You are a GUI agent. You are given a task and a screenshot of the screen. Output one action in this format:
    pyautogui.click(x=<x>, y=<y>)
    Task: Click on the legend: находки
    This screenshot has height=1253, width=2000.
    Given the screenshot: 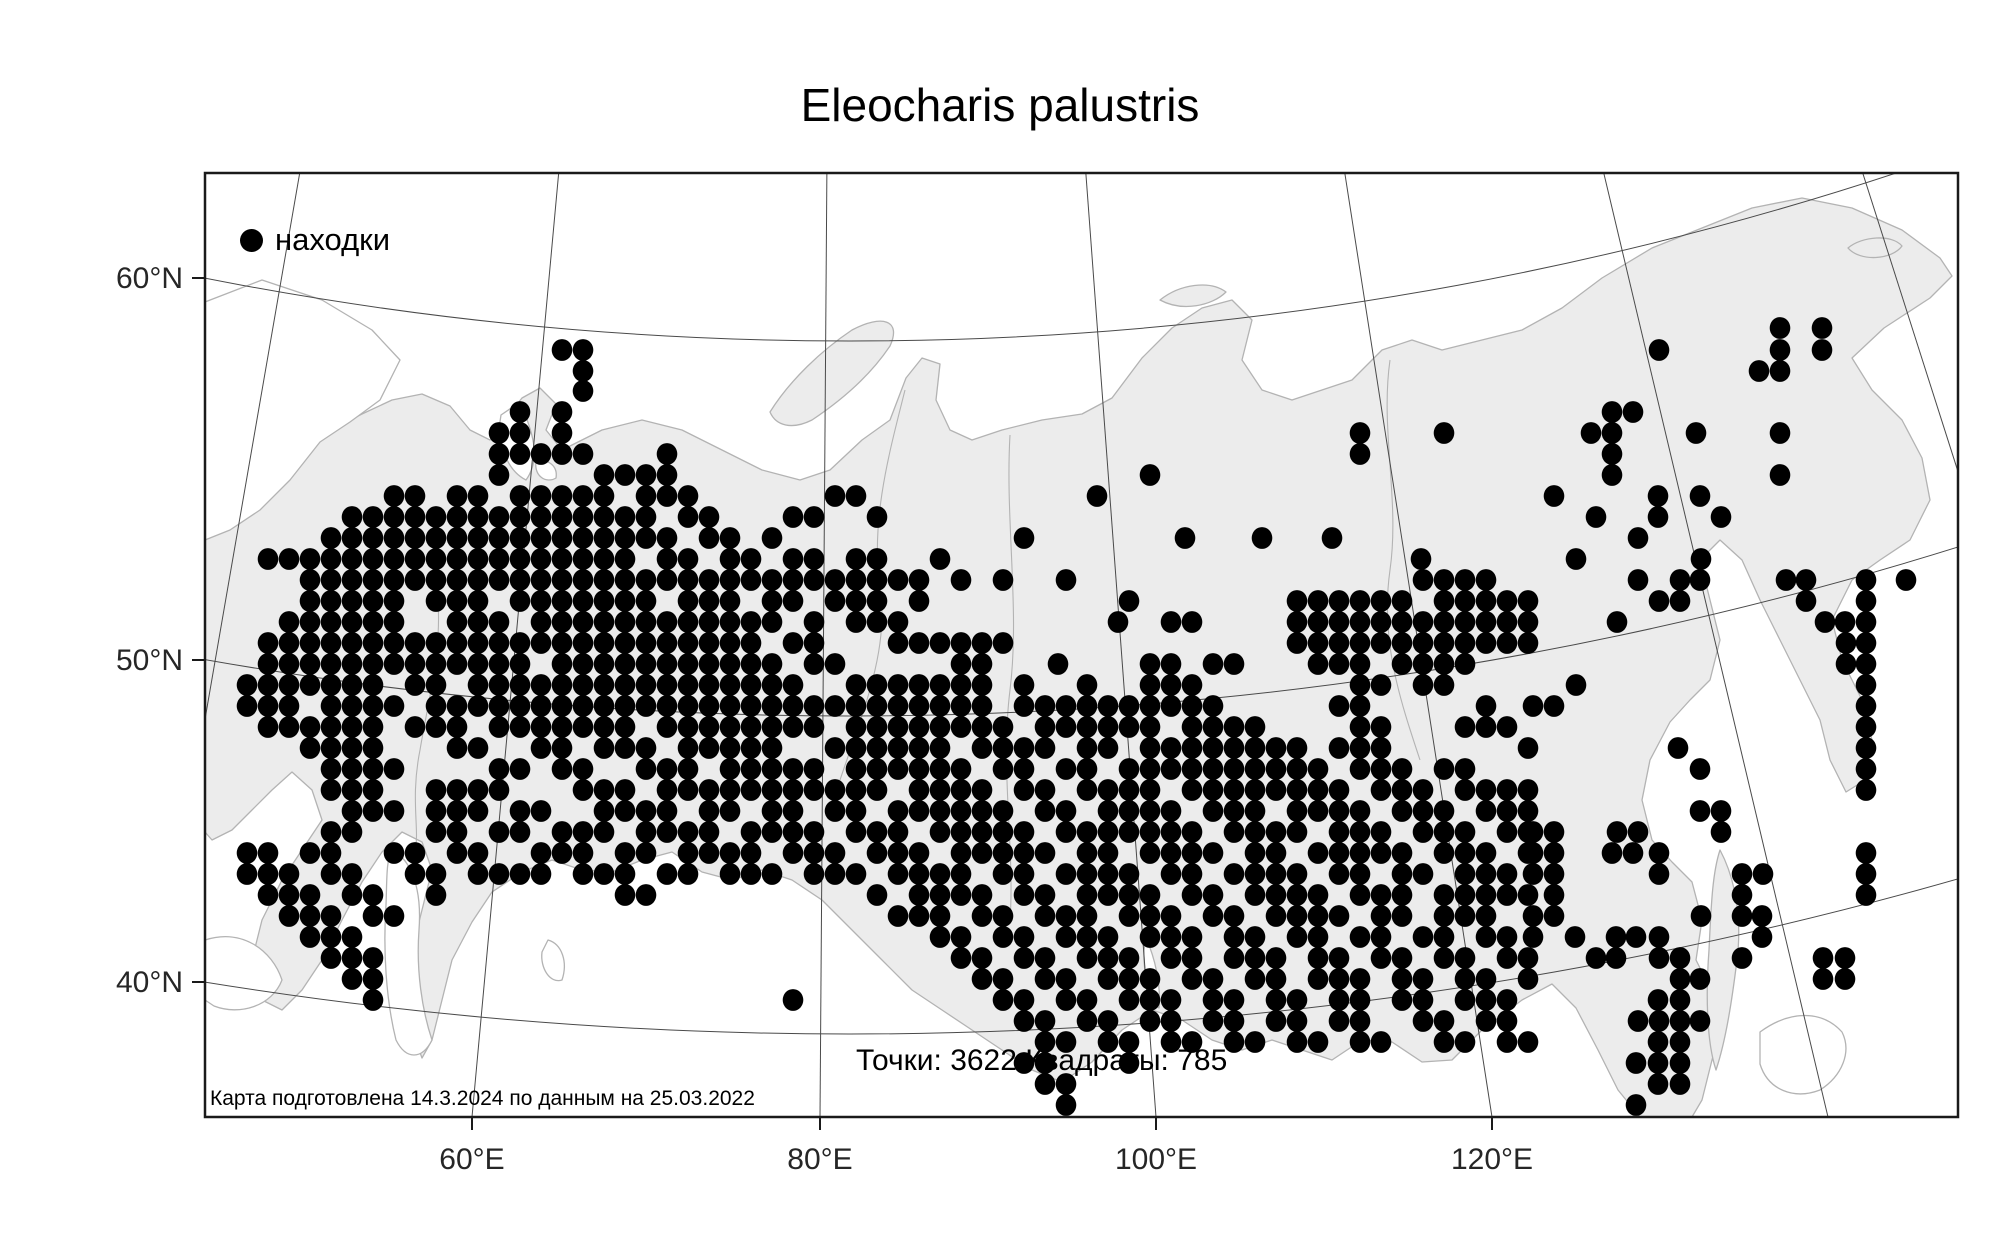 What is the action you would take?
    pyautogui.click(x=315, y=240)
    